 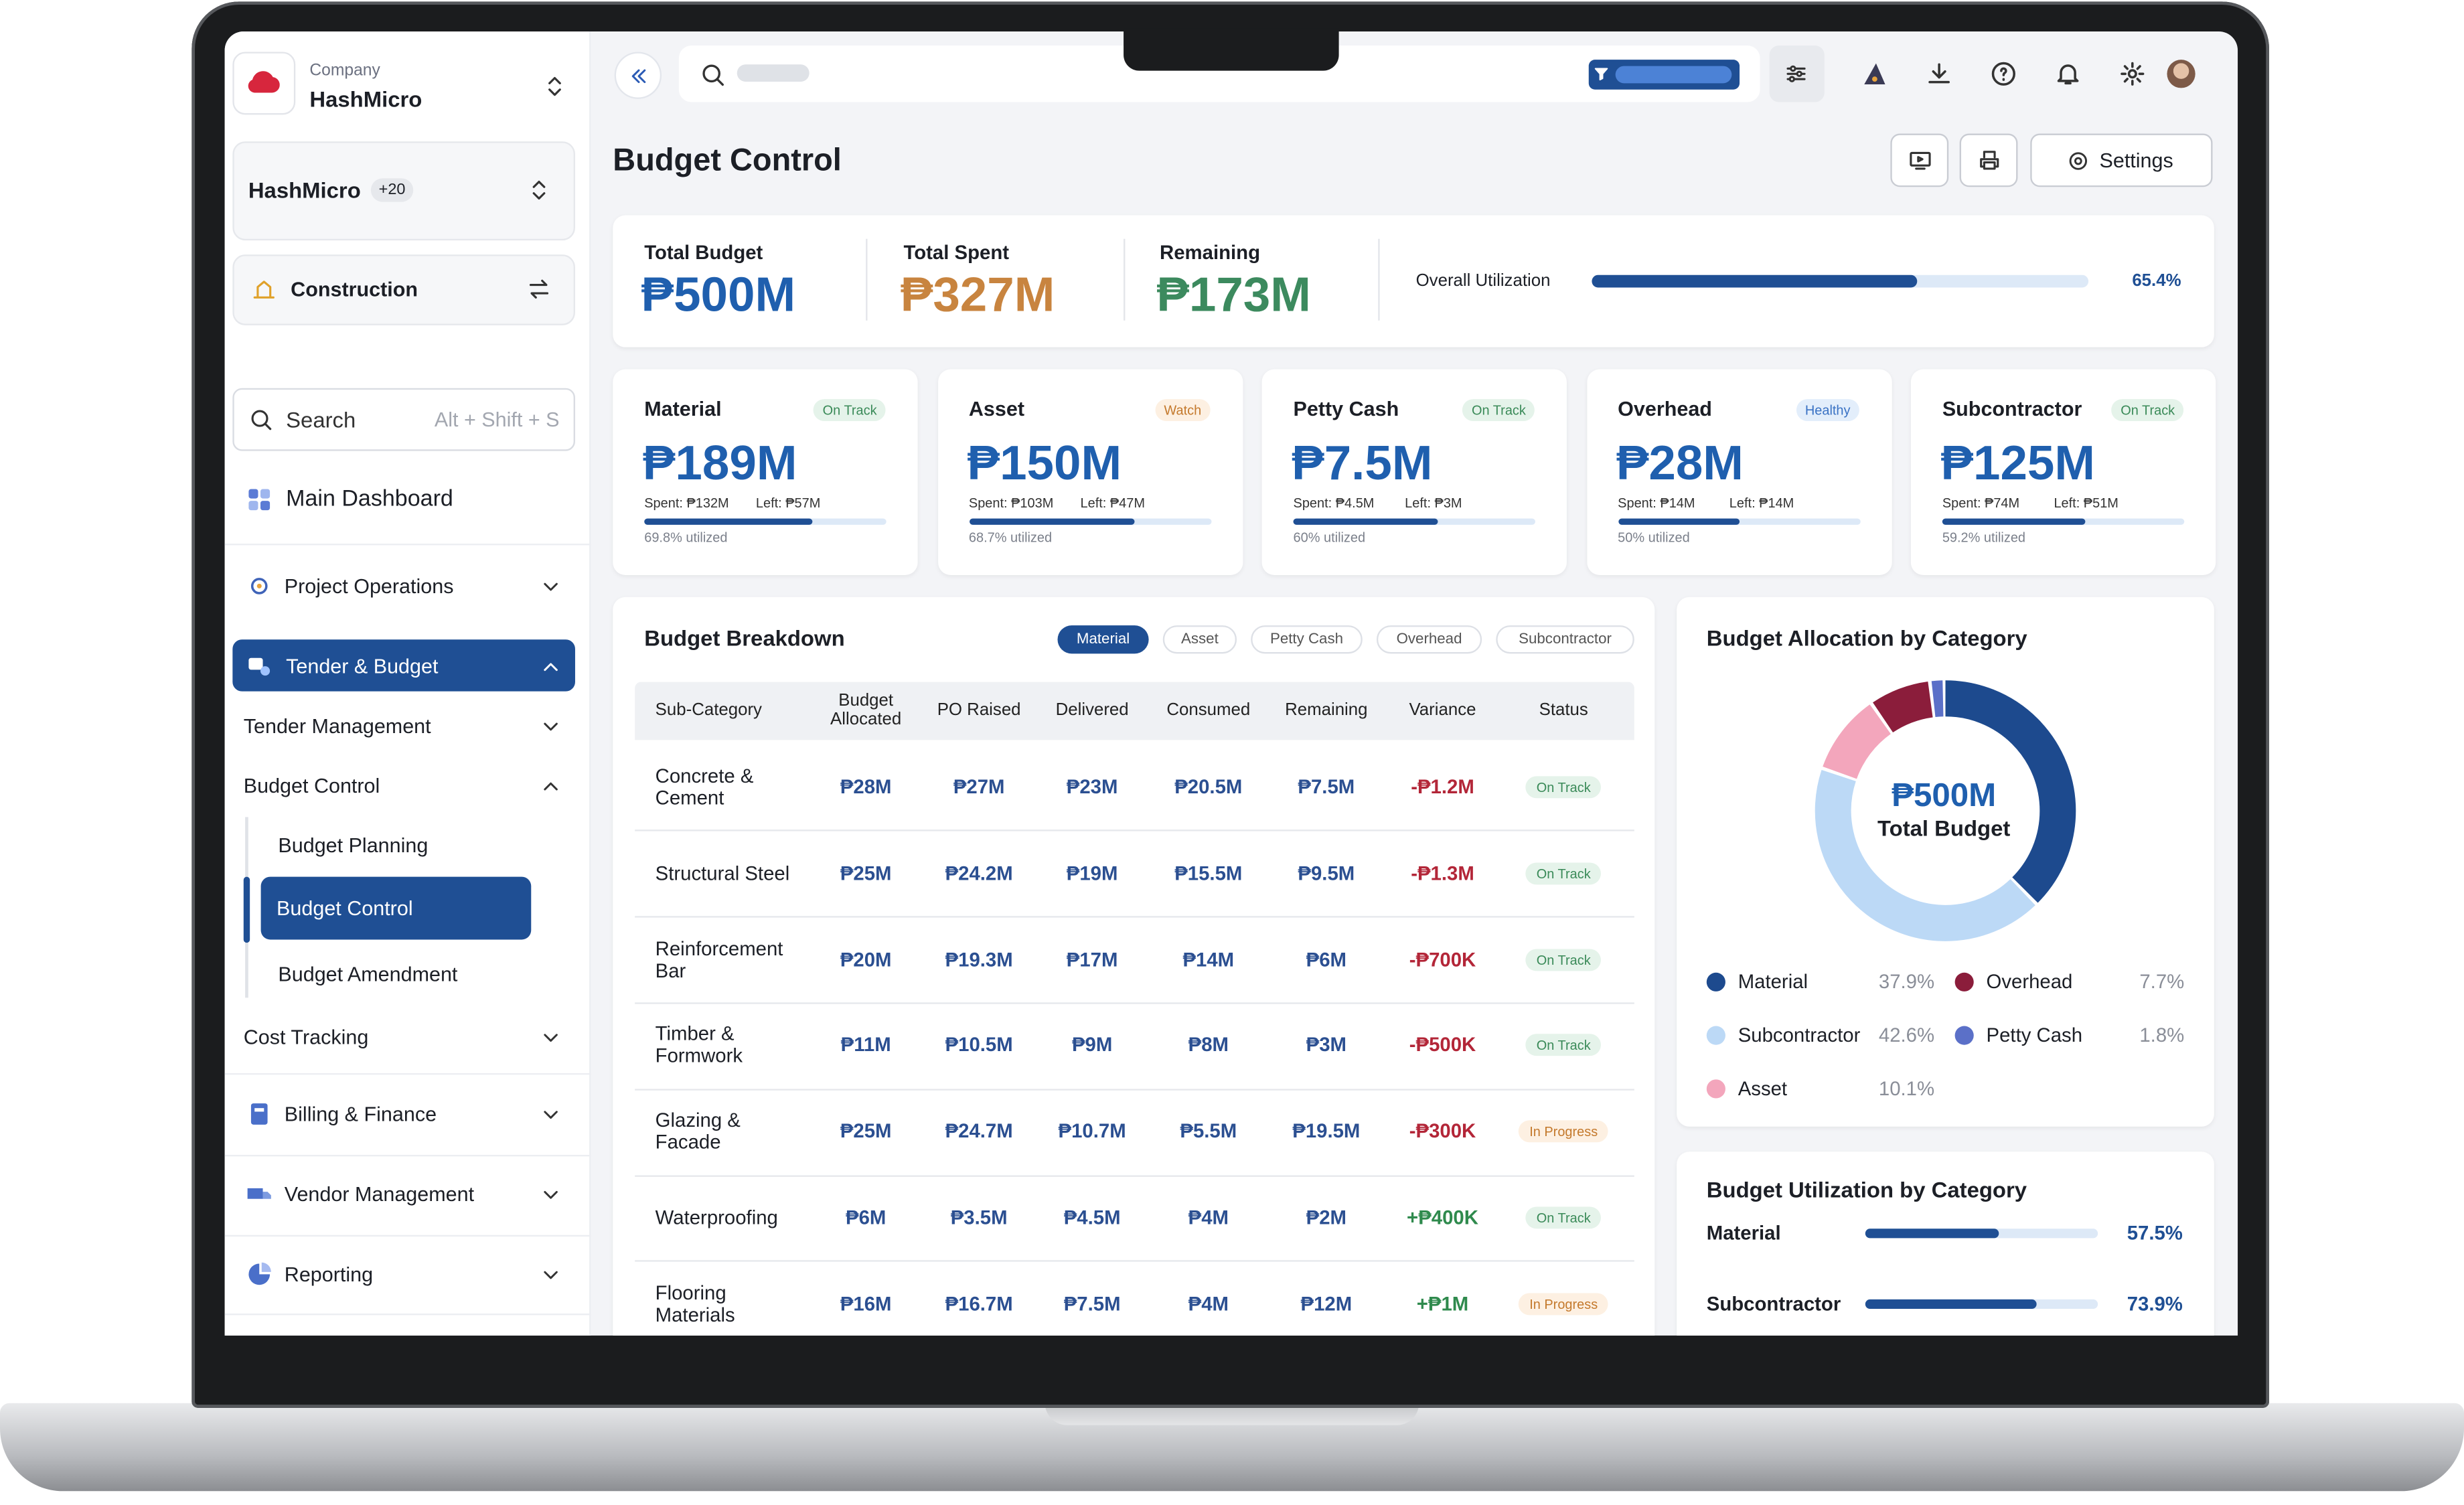 I want to click on category-left: Left: ₱51M, so click(x=2086, y=503).